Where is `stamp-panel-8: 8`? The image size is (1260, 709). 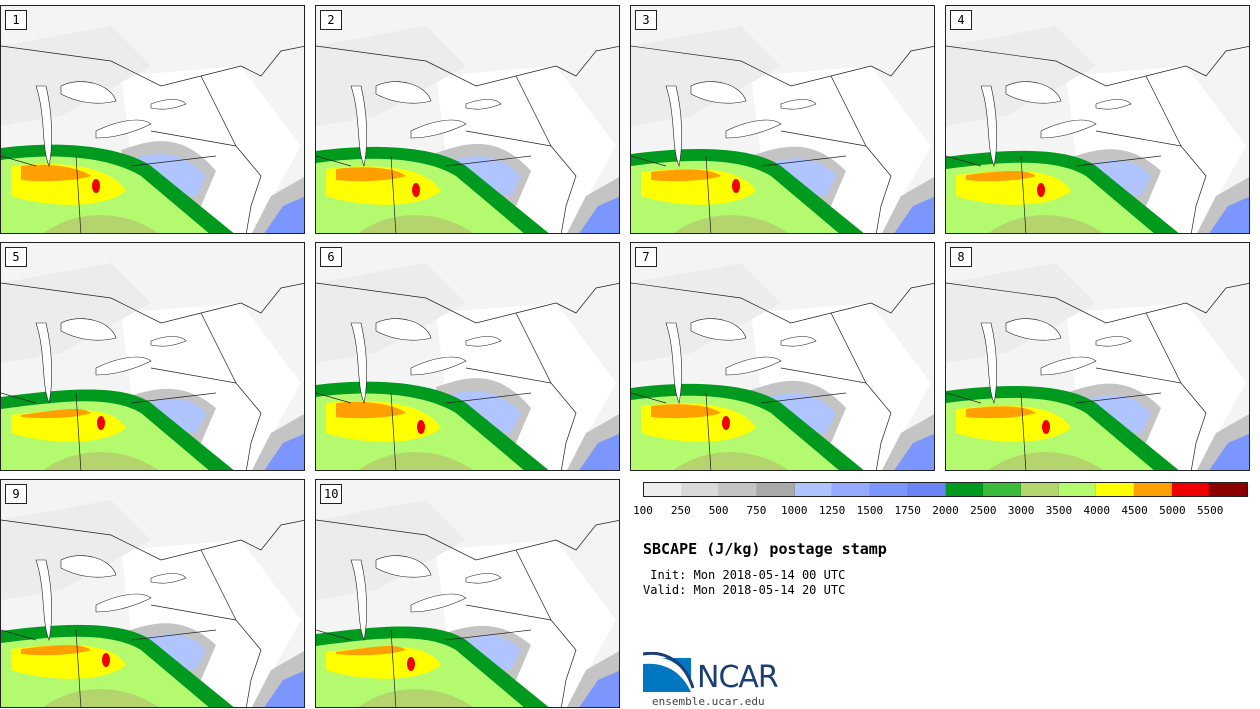 stamp-panel-8: 8 is located at coordinates (1097, 356).